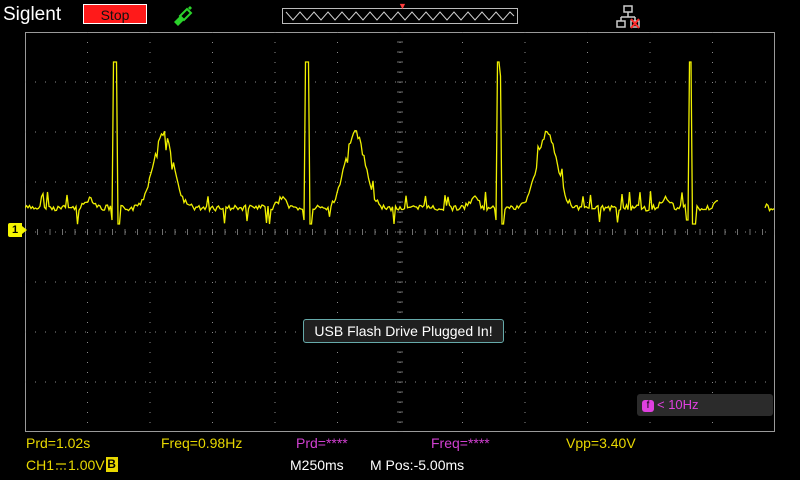 Image resolution: width=800 pixels, height=480 pixels. What do you see at coordinates (61, 466) in the screenshot?
I see `dc-coupling-icon` at bounding box center [61, 466].